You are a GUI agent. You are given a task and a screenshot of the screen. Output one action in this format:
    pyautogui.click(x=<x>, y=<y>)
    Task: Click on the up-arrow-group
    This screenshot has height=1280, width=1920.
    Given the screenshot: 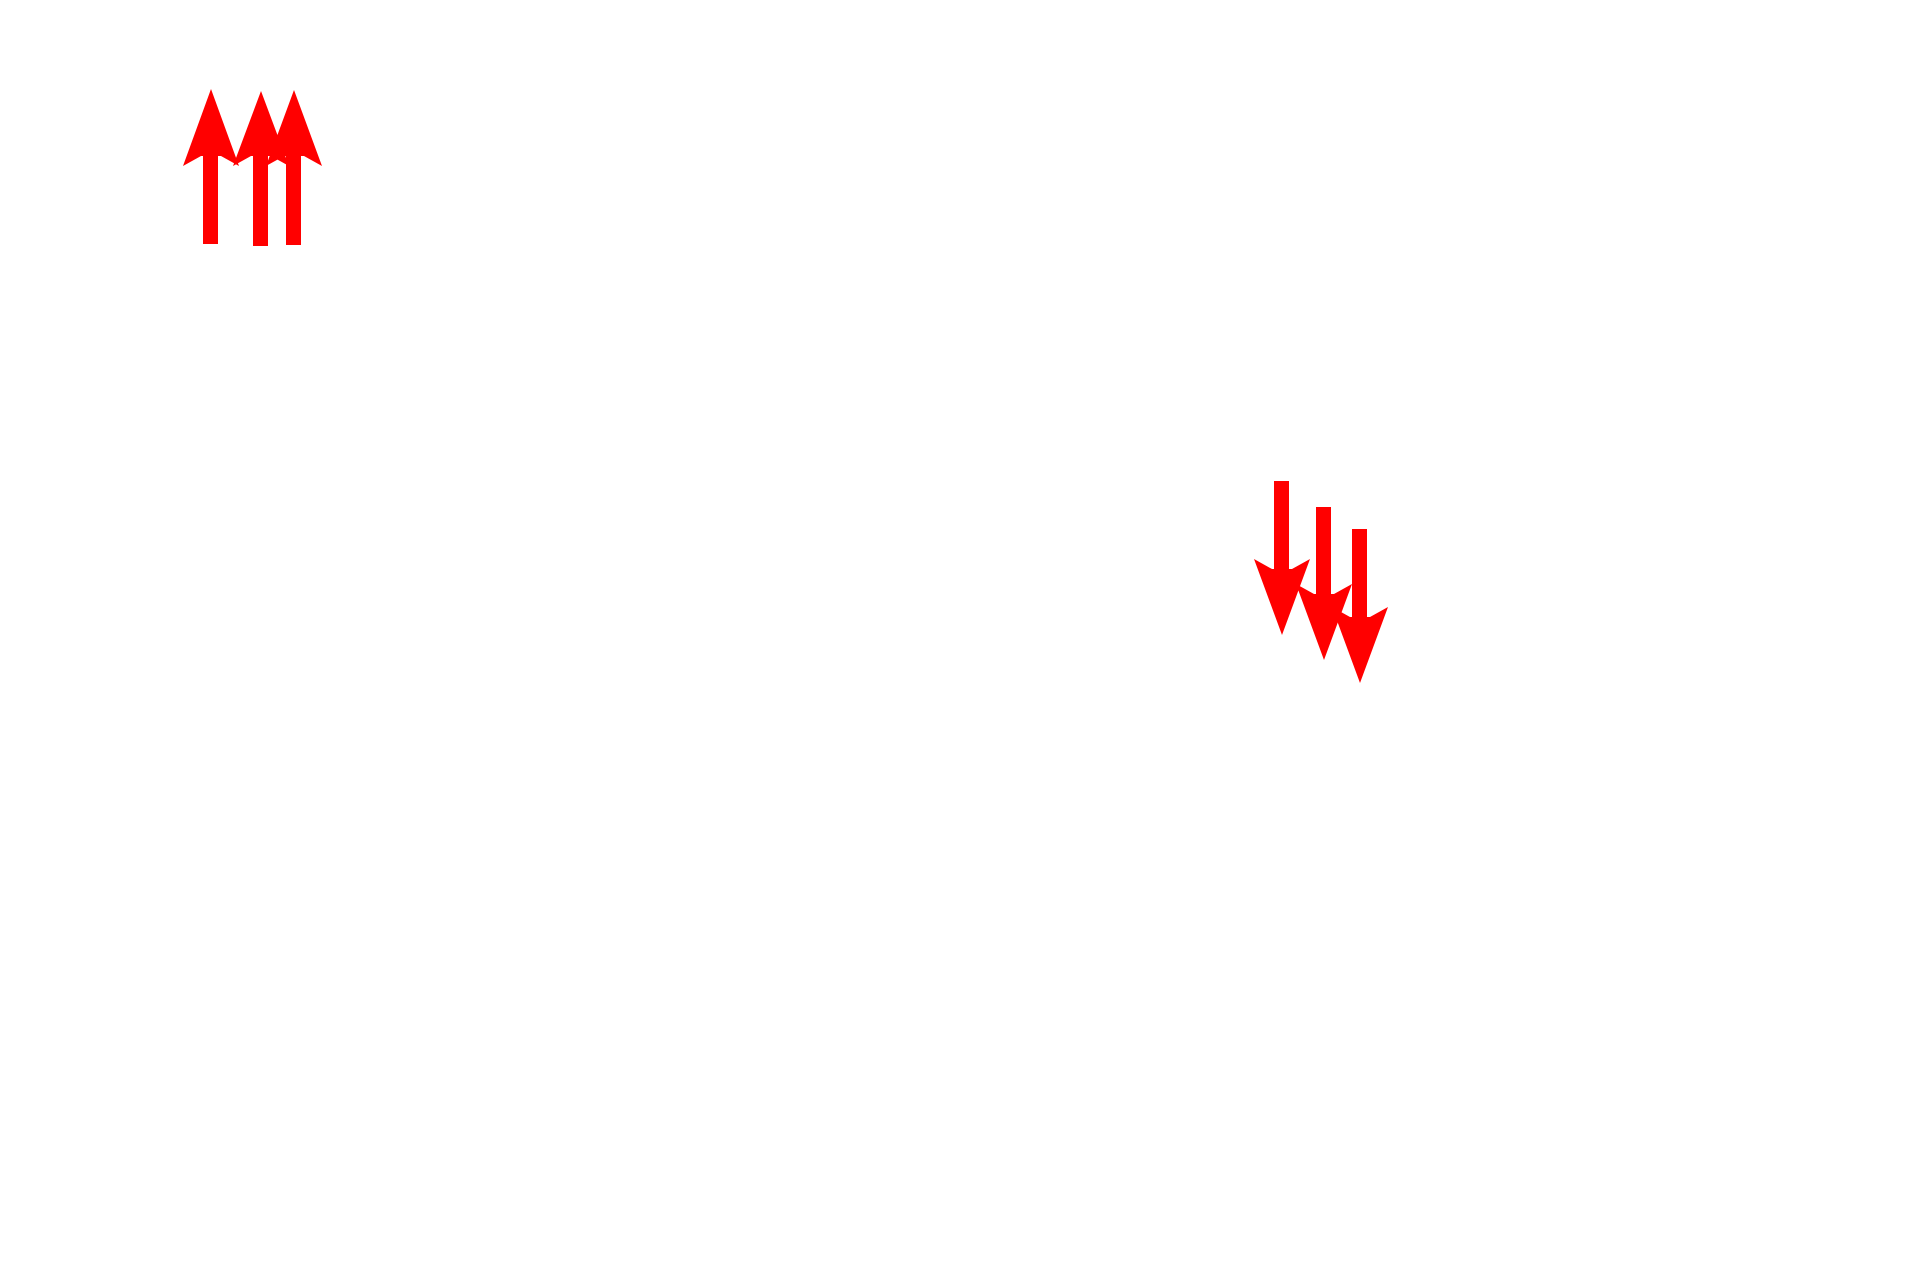 What is the action you would take?
    pyautogui.click(x=252, y=167)
    